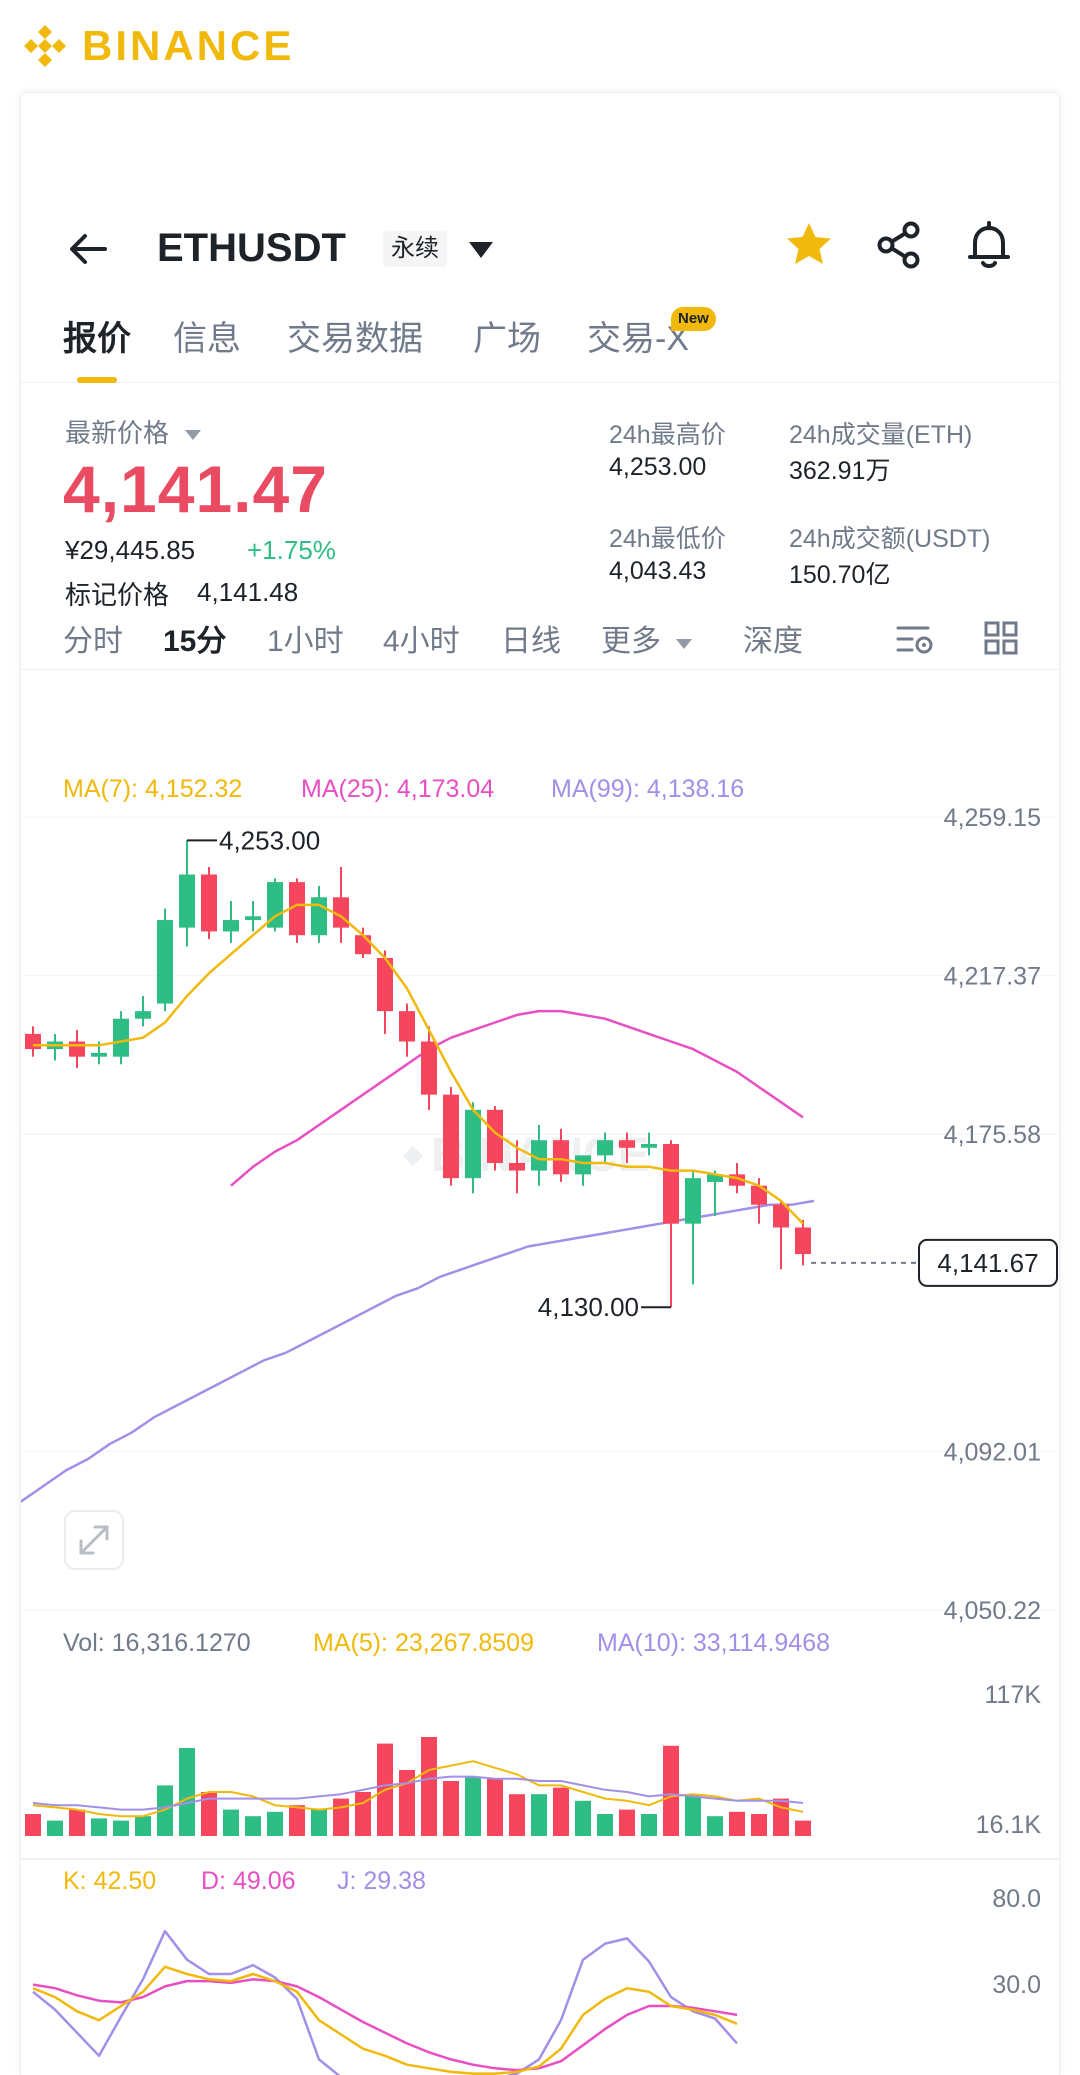  Describe the element at coordinates (517, 1098) in the screenshot. I see `ma25-polyline` at that location.